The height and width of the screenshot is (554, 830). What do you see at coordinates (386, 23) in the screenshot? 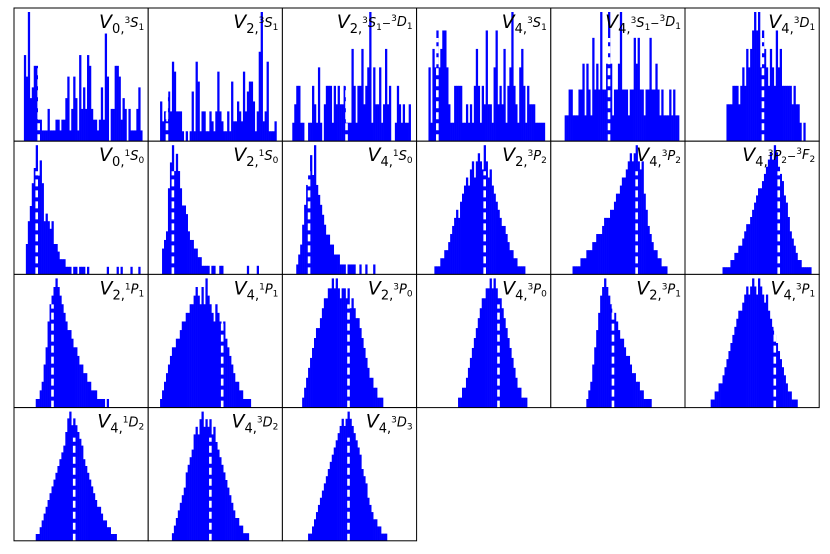
I see `title-mixing-sign: −` at bounding box center [386, 23].